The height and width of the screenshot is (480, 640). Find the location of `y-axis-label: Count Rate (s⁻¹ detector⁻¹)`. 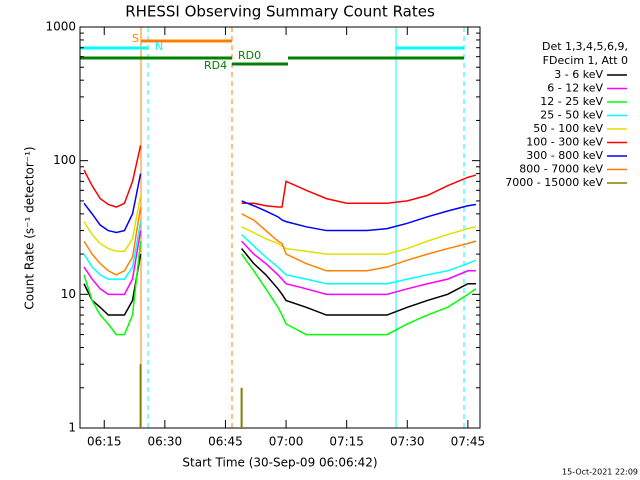

y-axis-label: Count Rate (s⁻¹ detector⁻¹) is located at coordinates (30, 227).